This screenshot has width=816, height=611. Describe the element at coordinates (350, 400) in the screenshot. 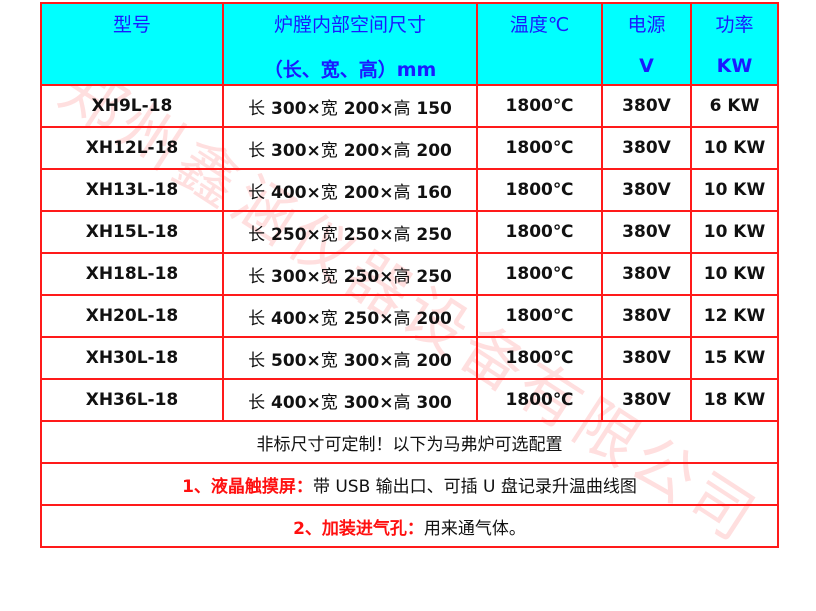

I see `size-cell: 长 400×宽 300×高 300` at that location.